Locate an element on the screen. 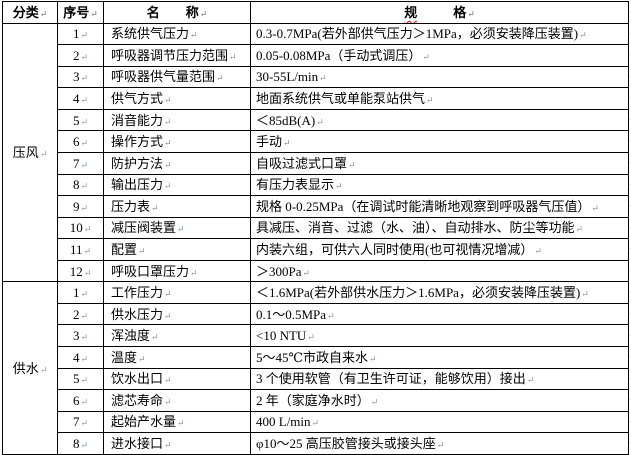  spec-cell: φ10～25 高压胶管接头或接头座↵ is located at coordinates (439, 443).